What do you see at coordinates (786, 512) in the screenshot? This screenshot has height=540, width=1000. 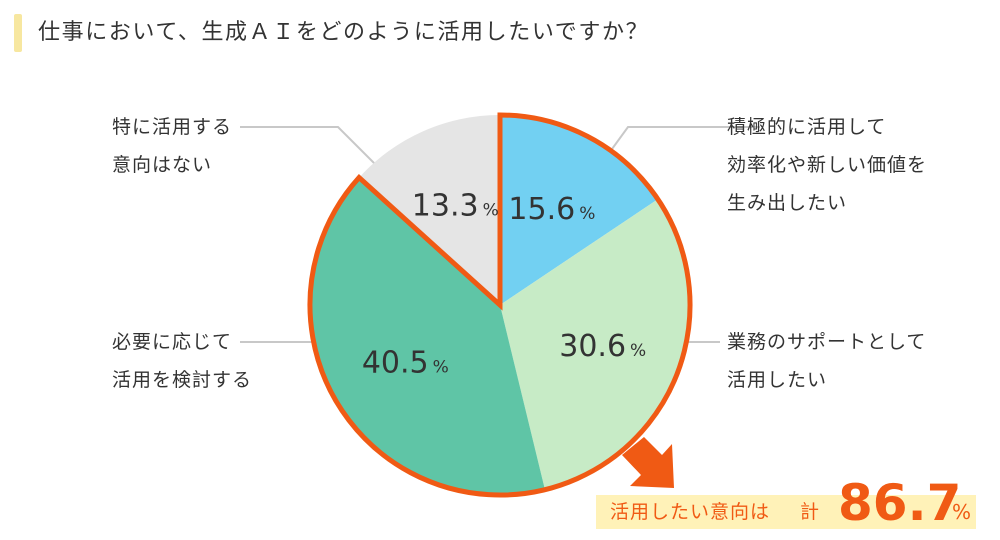 I see `total-highlight-background` at bounding box center [786, 512].